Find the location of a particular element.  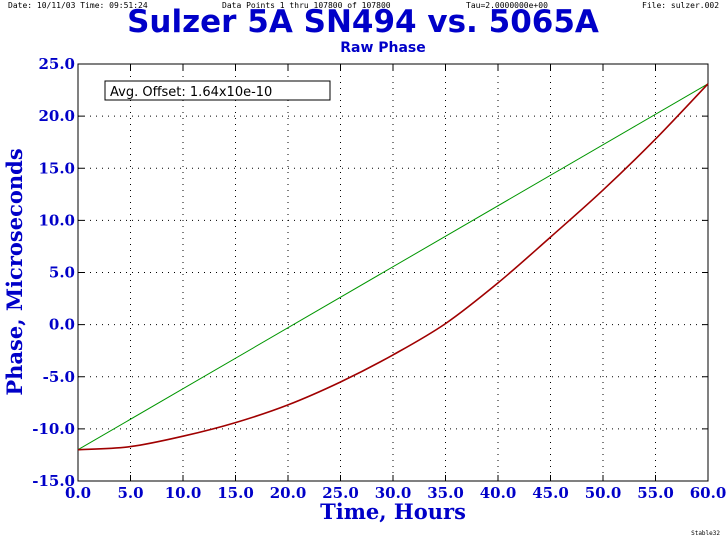

y-tick-label: -10.0 is located at coordinates (53, 429).